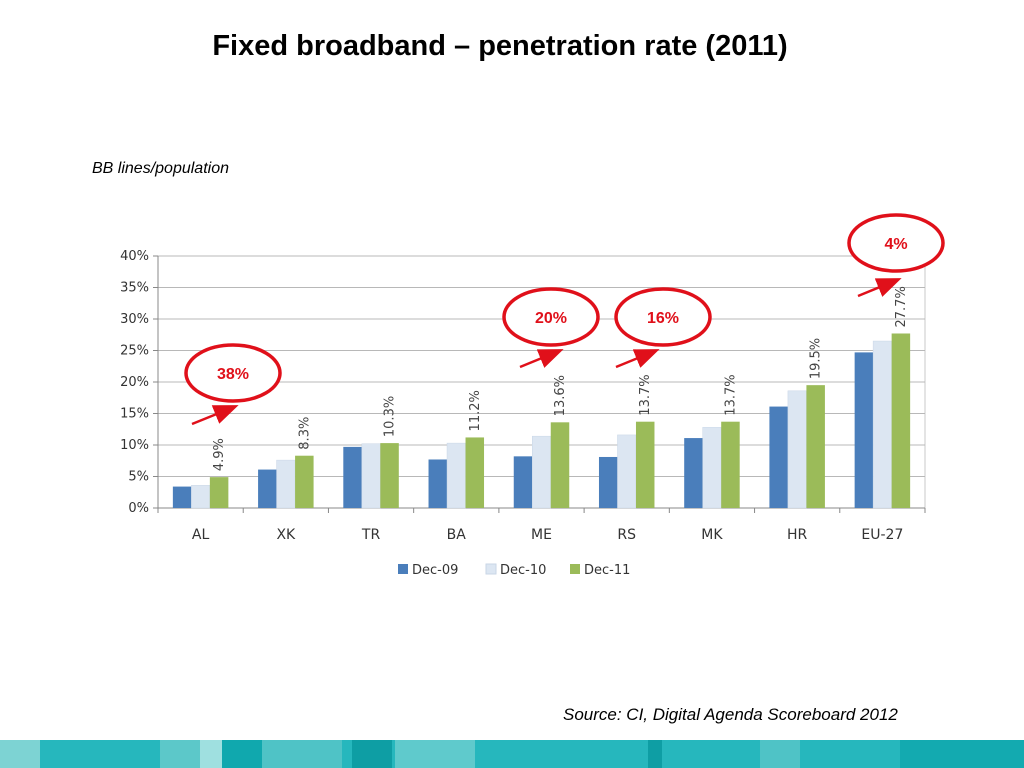  I want to click on x-tick-label: XK, so click(286, 535).